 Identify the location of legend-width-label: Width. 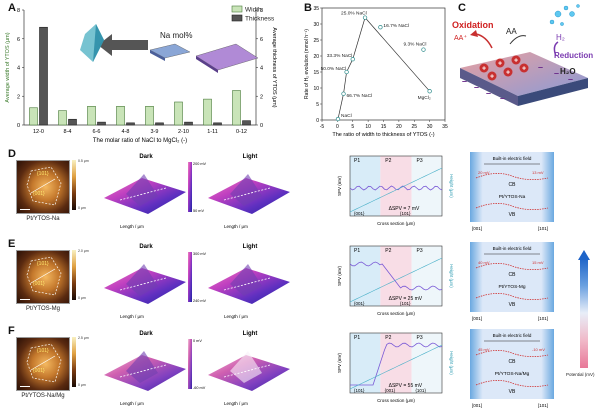
(253, 10).